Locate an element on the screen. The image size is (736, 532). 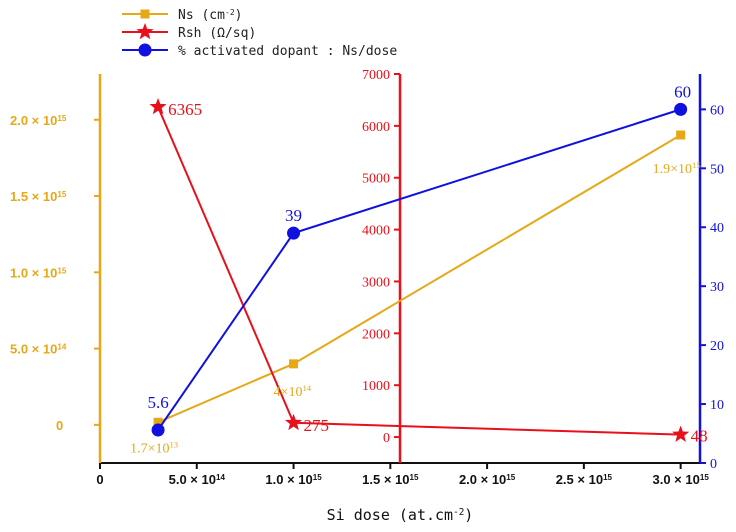
legend-marker-star is located at coordinates (145, 31).